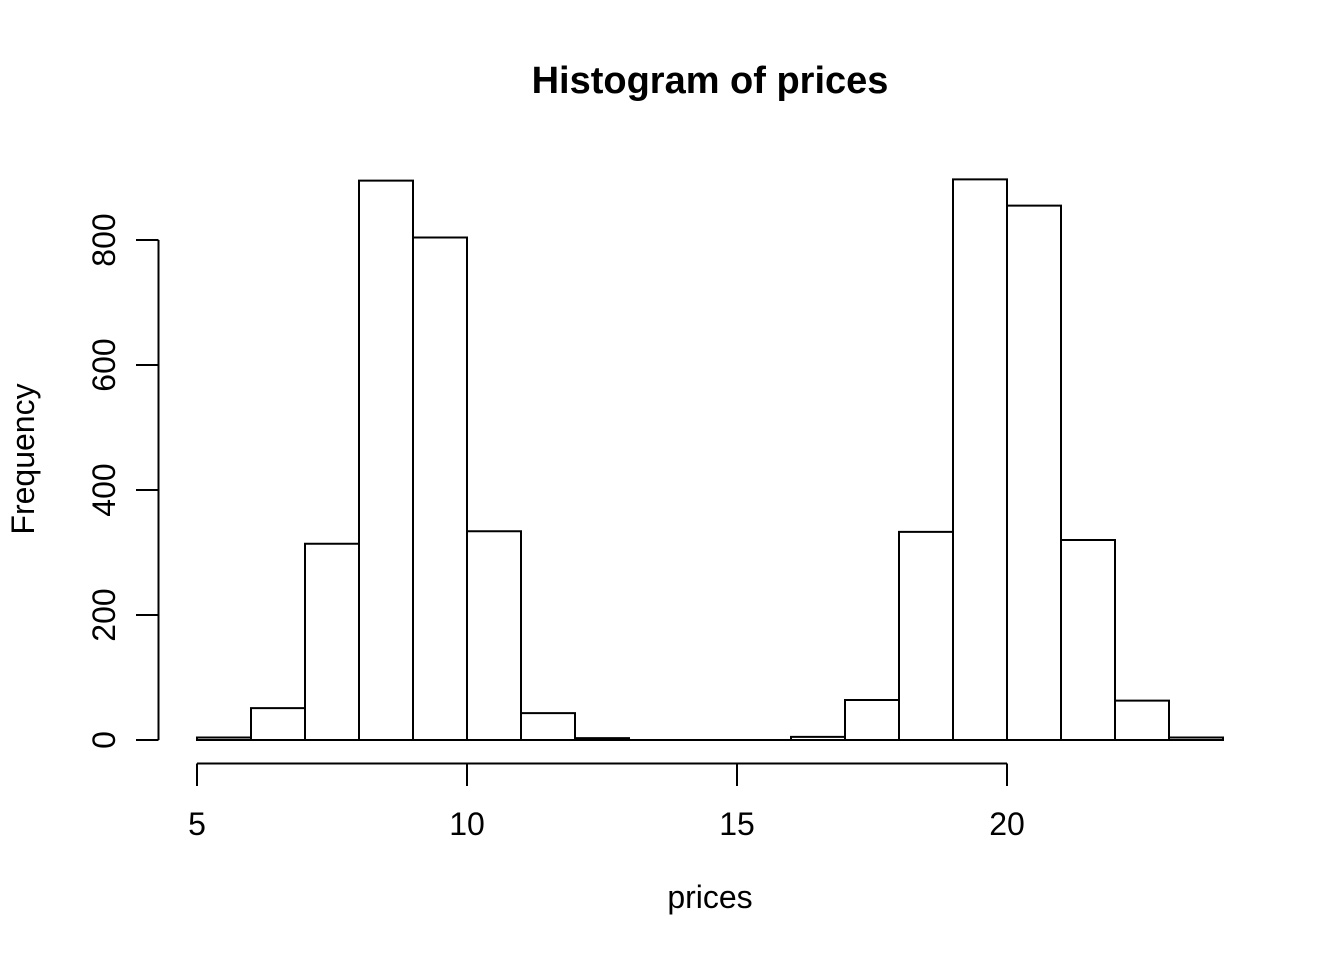 The height and width of the screenshot is (960, 1344). What do you see at coordinates (23, 458) in the screenshot?
I see `y-axis-label: Frequency` at bounding box center [23, 458].